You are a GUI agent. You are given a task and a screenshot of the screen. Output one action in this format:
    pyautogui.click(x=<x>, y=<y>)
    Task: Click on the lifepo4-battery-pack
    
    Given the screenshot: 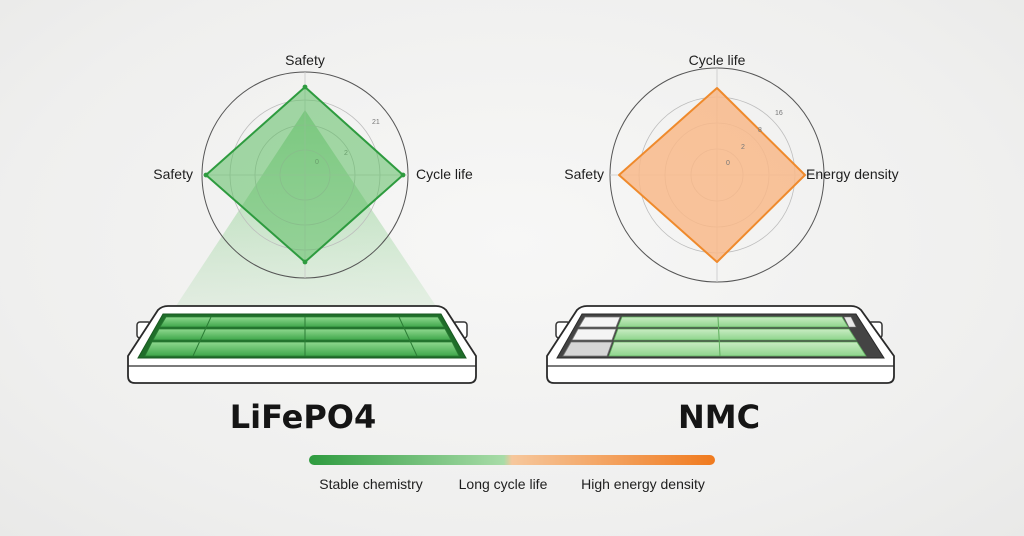 What is the action you would take?
    pyautogui.click(x=302, y=344)
    